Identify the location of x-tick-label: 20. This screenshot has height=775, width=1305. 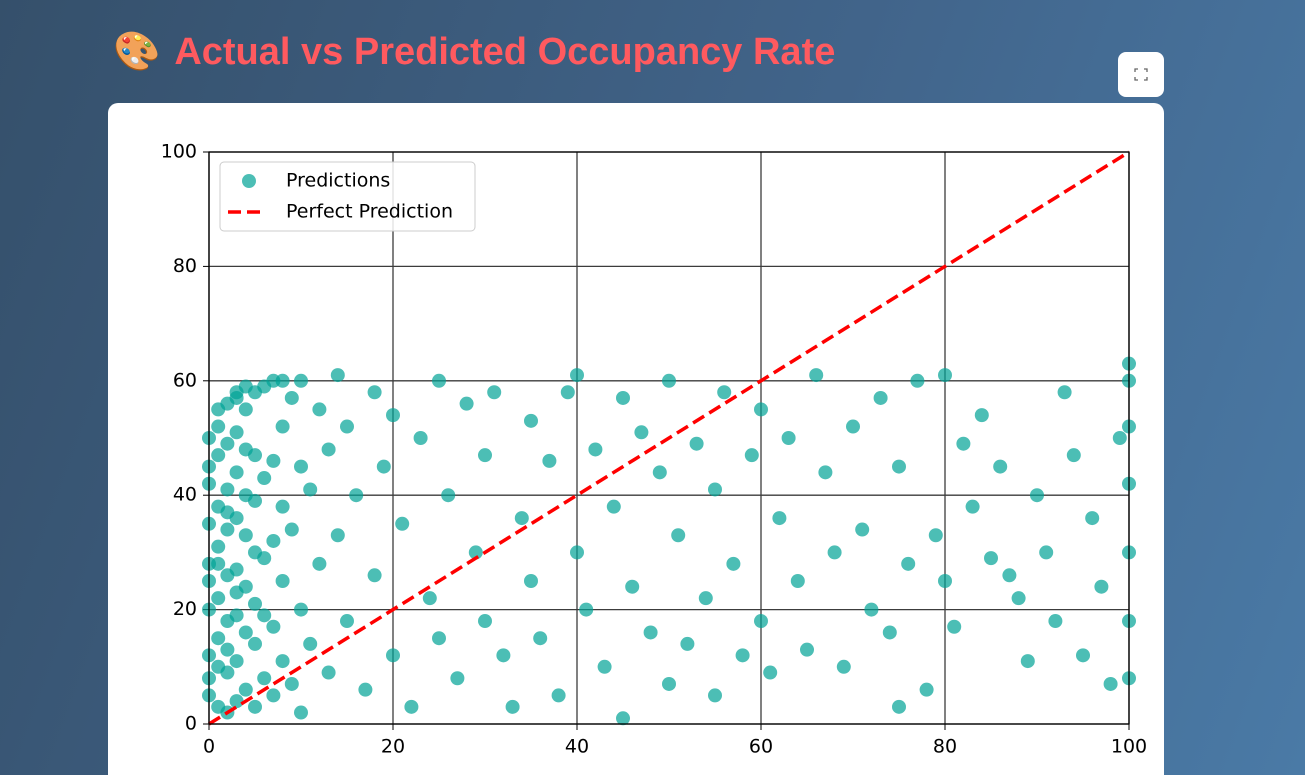
(393, 747).